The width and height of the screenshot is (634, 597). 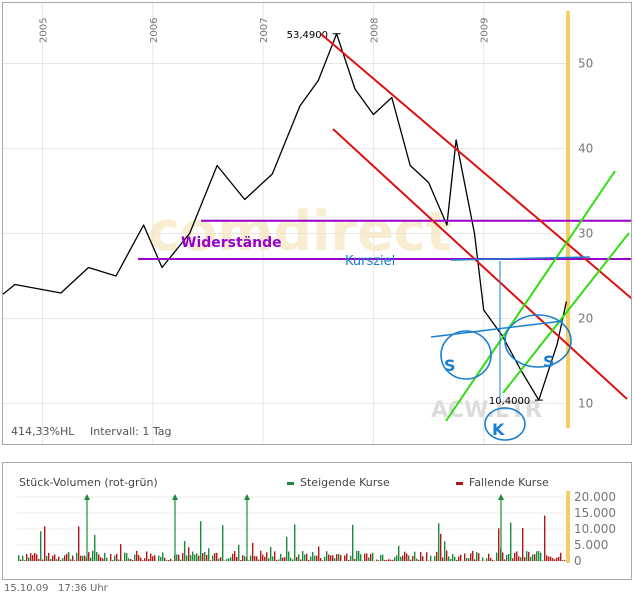 What do you see at coordinates (549, 361) in the screenshot?
I see `pattern-label-s-right: S` at bounding box center [549, 361].